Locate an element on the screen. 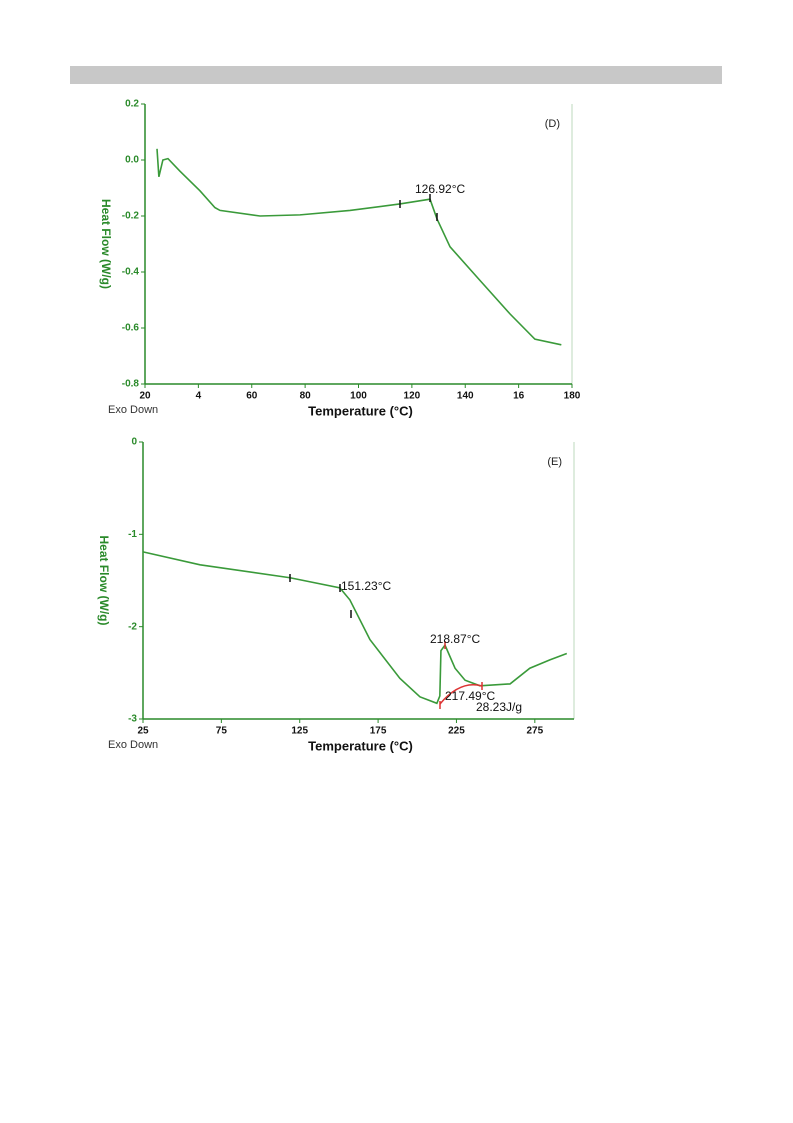 The height and width of the screenshot is (1123, 793). x-tick-label: 175 is located at coordinates (378, 731).